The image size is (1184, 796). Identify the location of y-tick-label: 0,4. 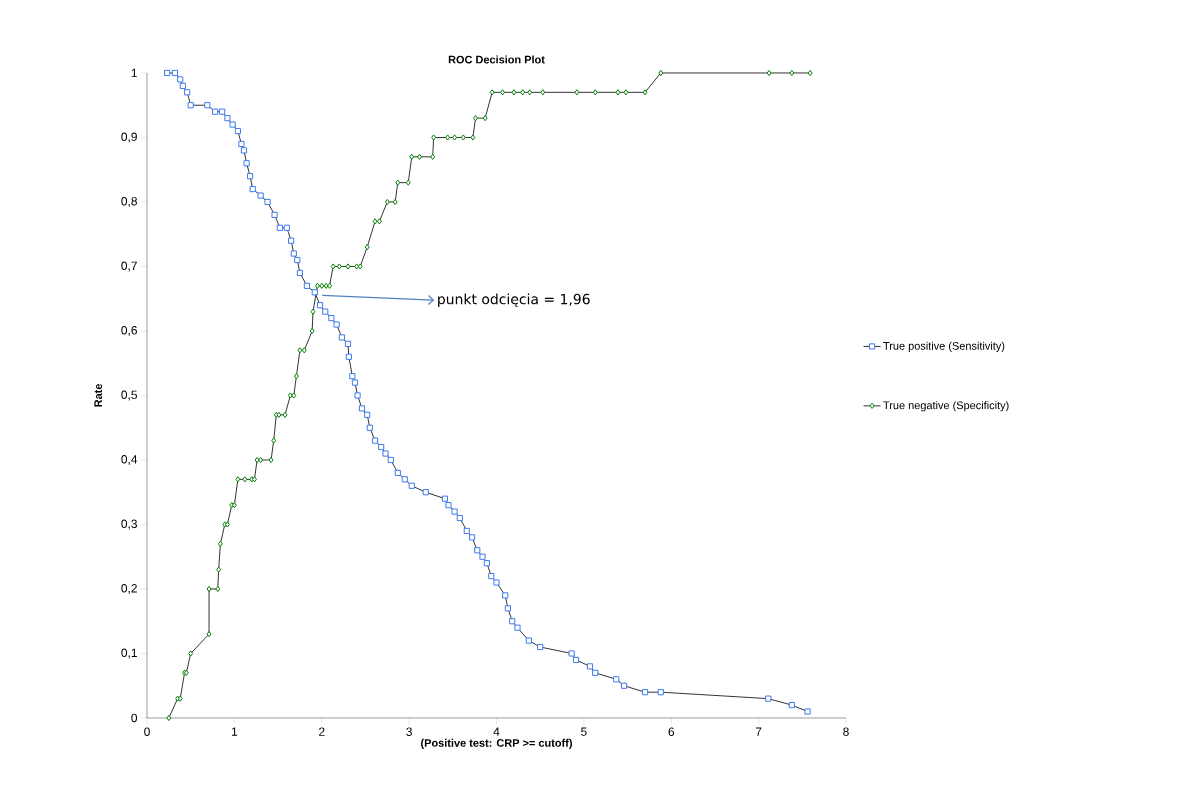
(129, 460).